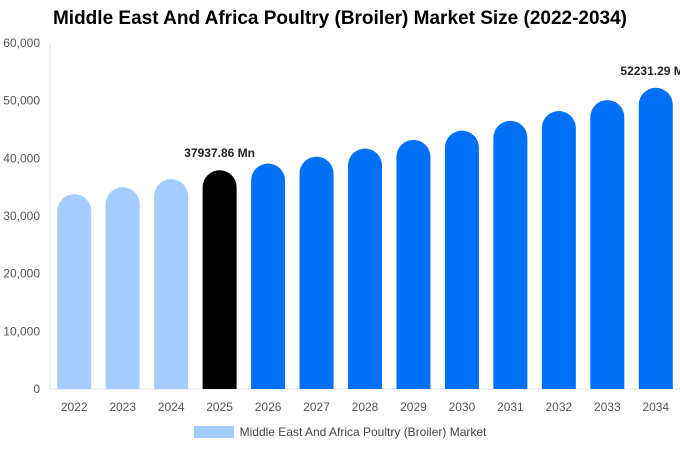 This screenshot has height=450, width=680. I want to click on x-tick-label: 2034, so click(655, 407).